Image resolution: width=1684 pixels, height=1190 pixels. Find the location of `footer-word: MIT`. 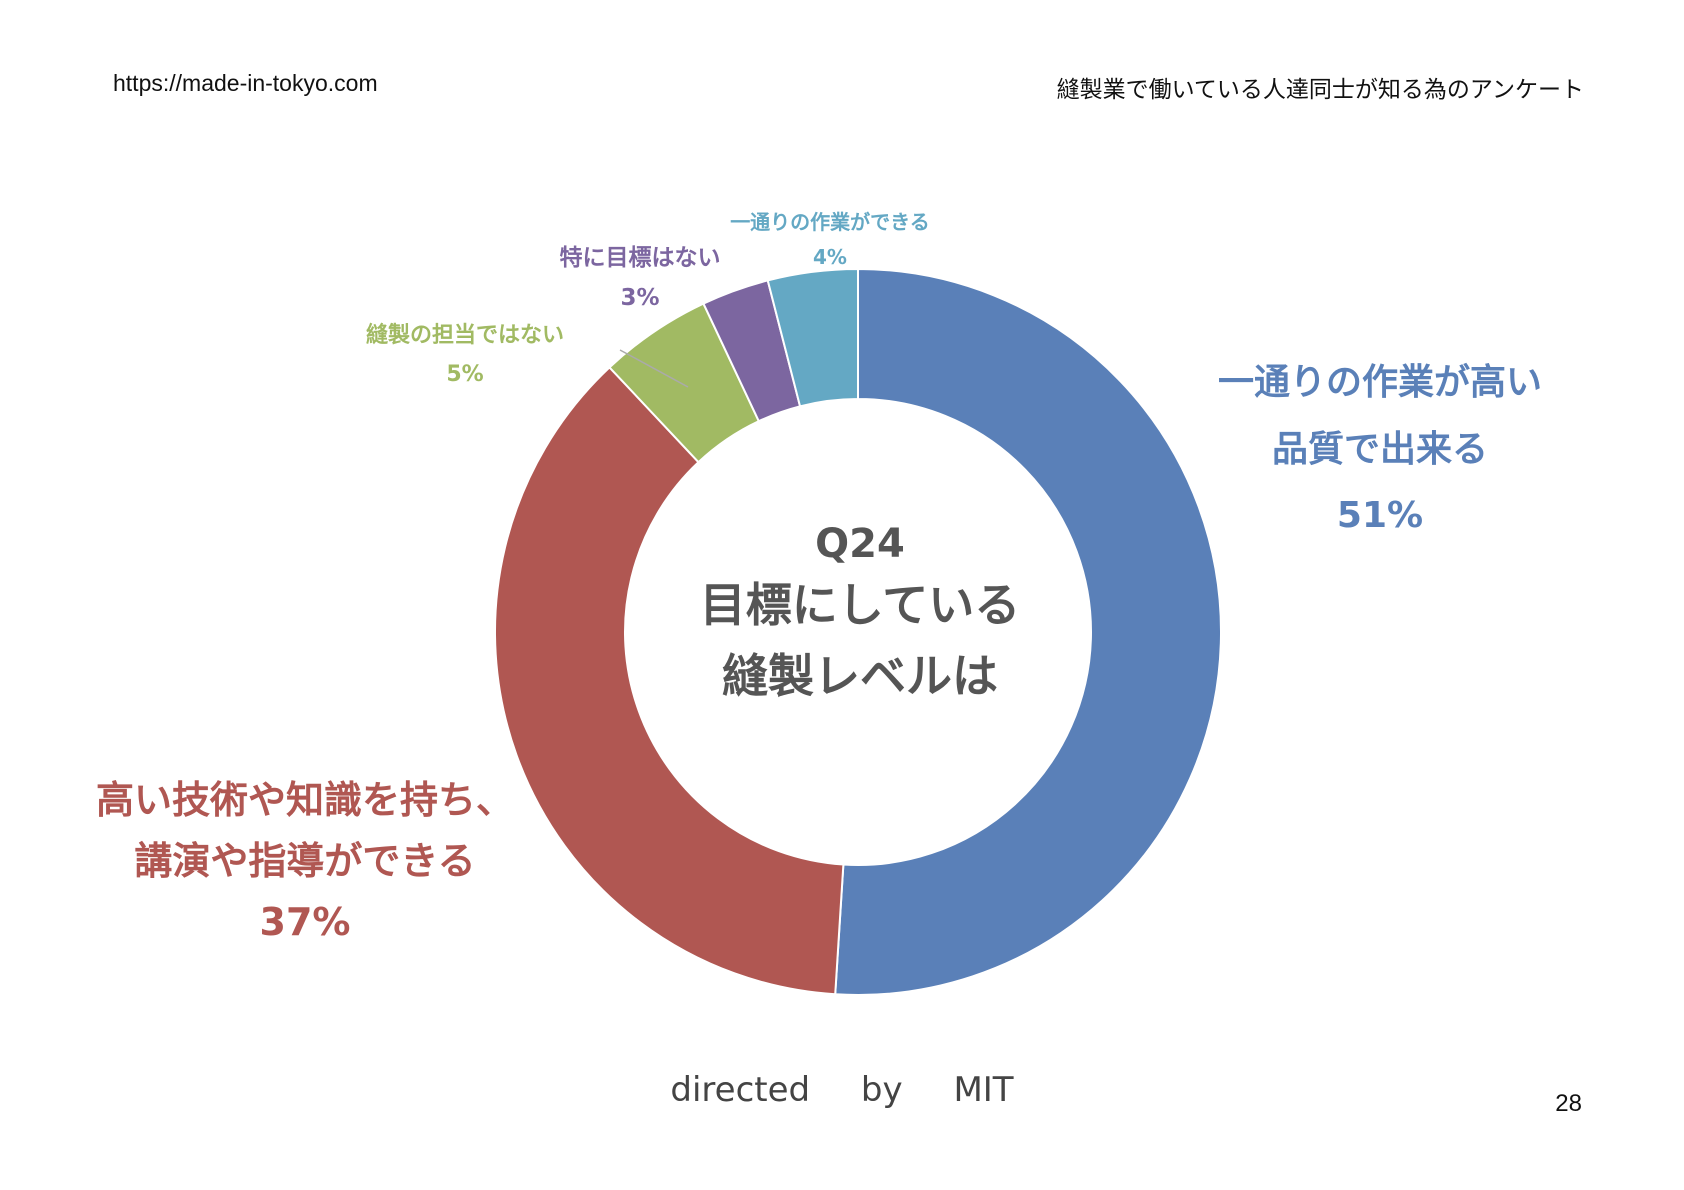

footer-word: MIT is located at coordinates (983, 1090).